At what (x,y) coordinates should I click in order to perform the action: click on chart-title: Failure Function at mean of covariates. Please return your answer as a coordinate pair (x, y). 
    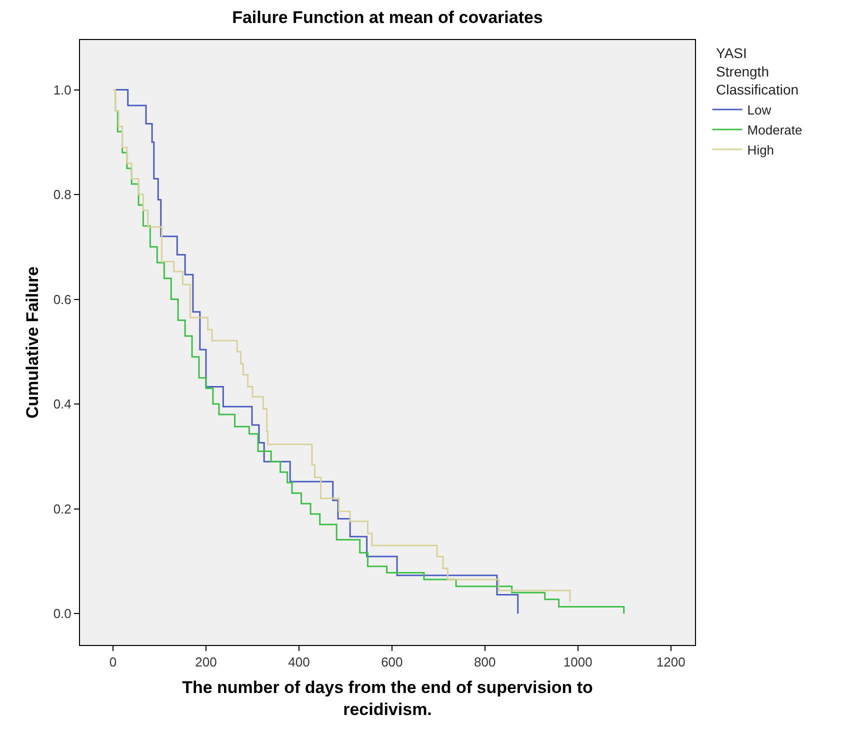
    Looking at the image, I should click on (387, 17).